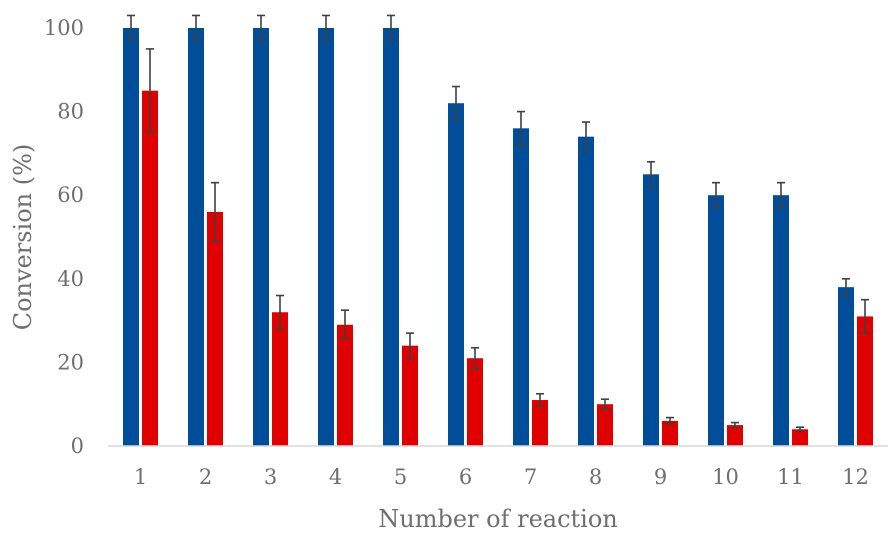  What do you see at coordinates (140, 477) in the screenshot?
I see `x-tick-label-1: 1` at bounding box center [140, 477].